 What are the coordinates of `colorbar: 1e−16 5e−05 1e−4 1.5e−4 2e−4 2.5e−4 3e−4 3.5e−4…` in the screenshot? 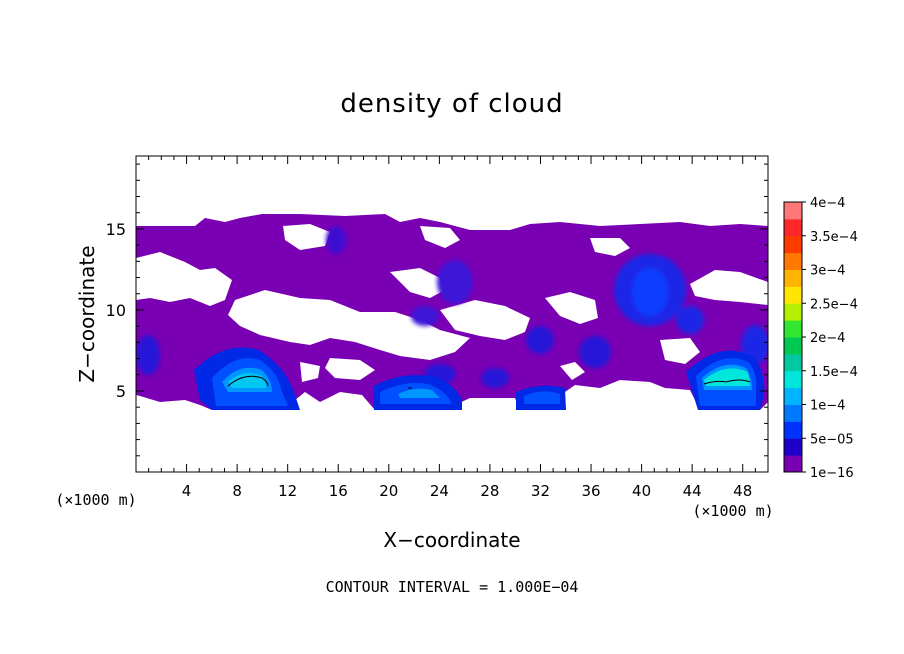 It's located at (820, 338).